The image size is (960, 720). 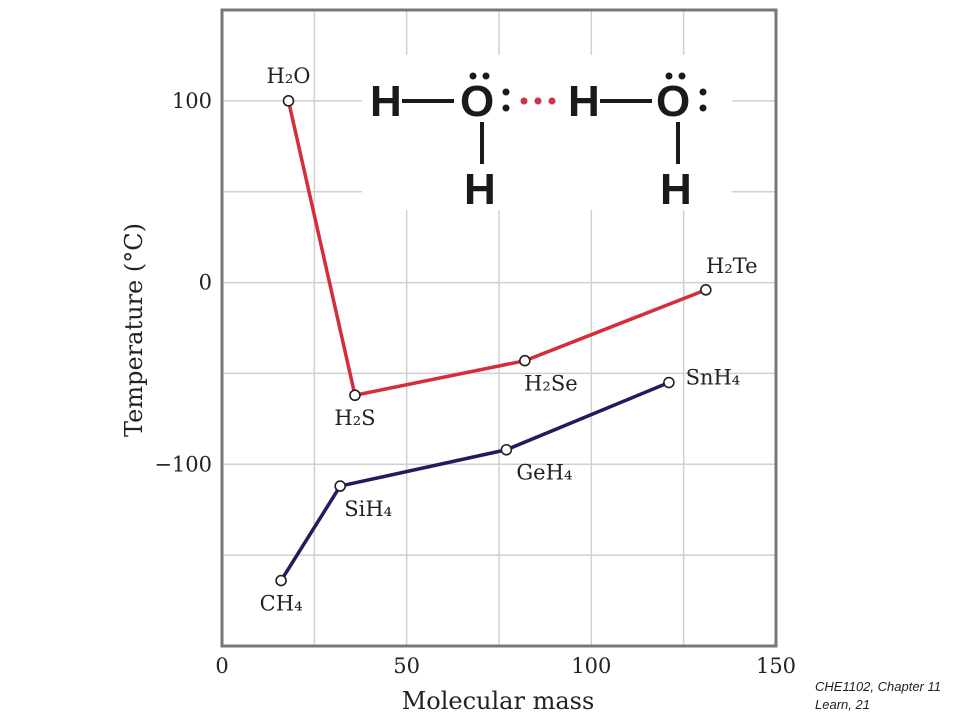 What do you see at coordinates (842, 704) in the screenshot?
I see `footer-line-2: Learn, 21` at bounding box center [842, 704].